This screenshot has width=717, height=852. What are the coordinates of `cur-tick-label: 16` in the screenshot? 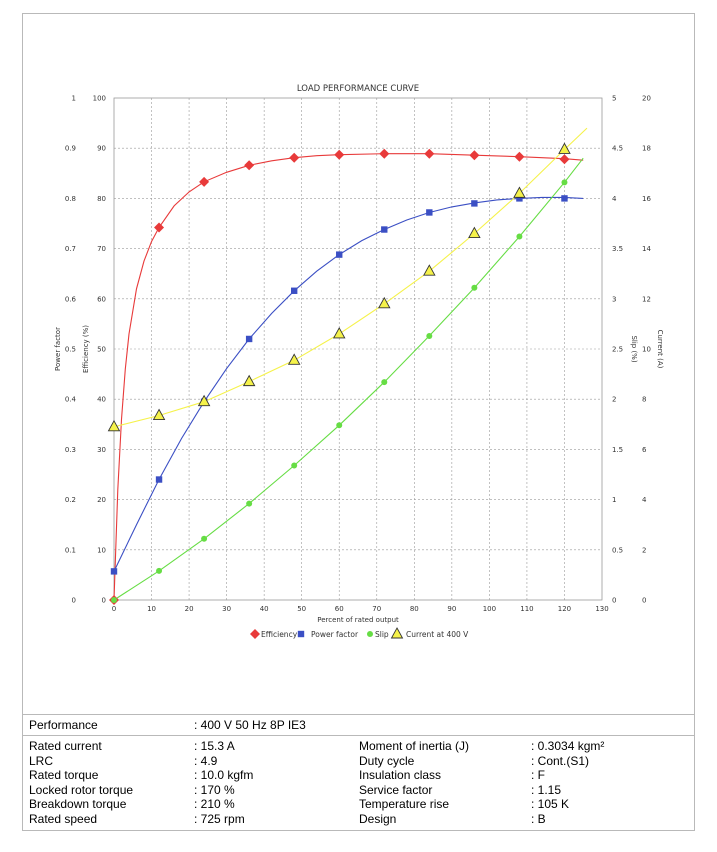 It's located at (646, 199).